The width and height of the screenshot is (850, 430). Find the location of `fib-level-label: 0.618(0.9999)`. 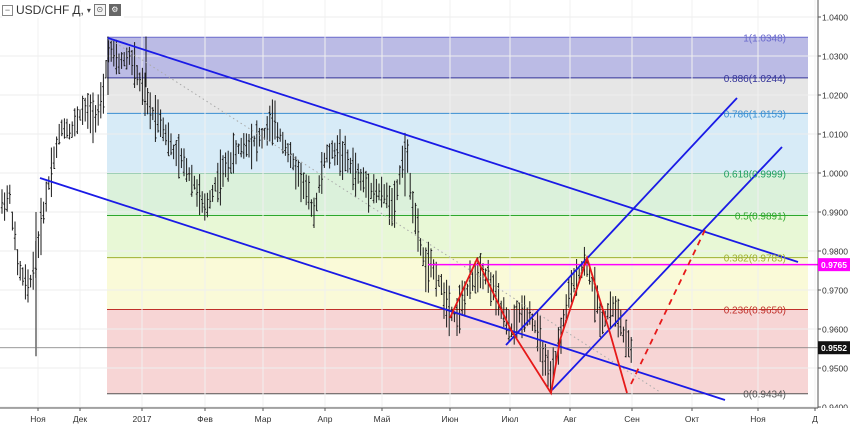

fib-level-label: 0.618(0.9999) is located at coordinates (755, 174).